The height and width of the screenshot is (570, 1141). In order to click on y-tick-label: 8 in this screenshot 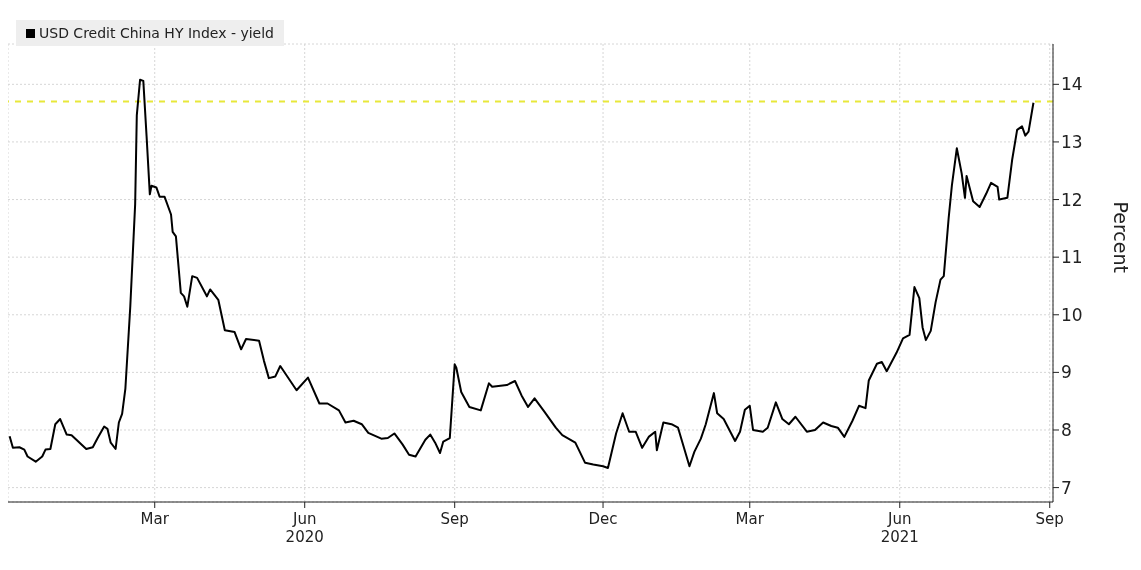, I will do `click(1066, 430)`.